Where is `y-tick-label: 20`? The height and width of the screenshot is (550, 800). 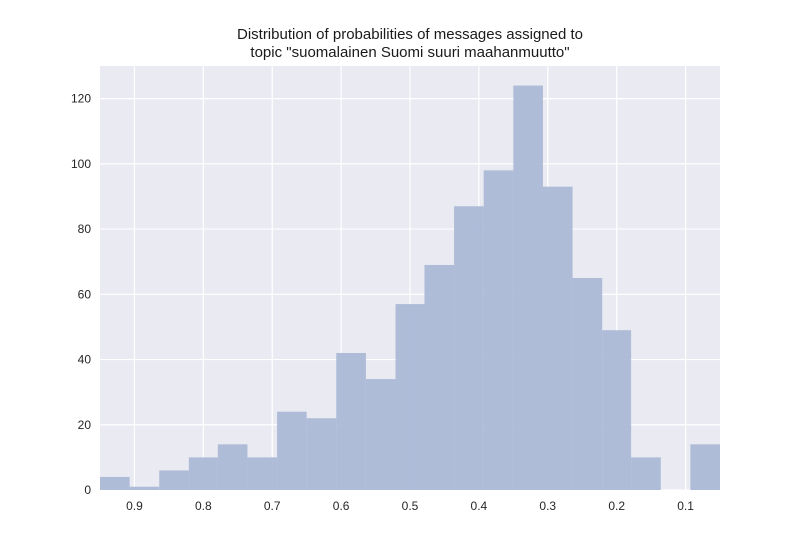
y-tick-label: 20 is located at coordinates (85, 425).